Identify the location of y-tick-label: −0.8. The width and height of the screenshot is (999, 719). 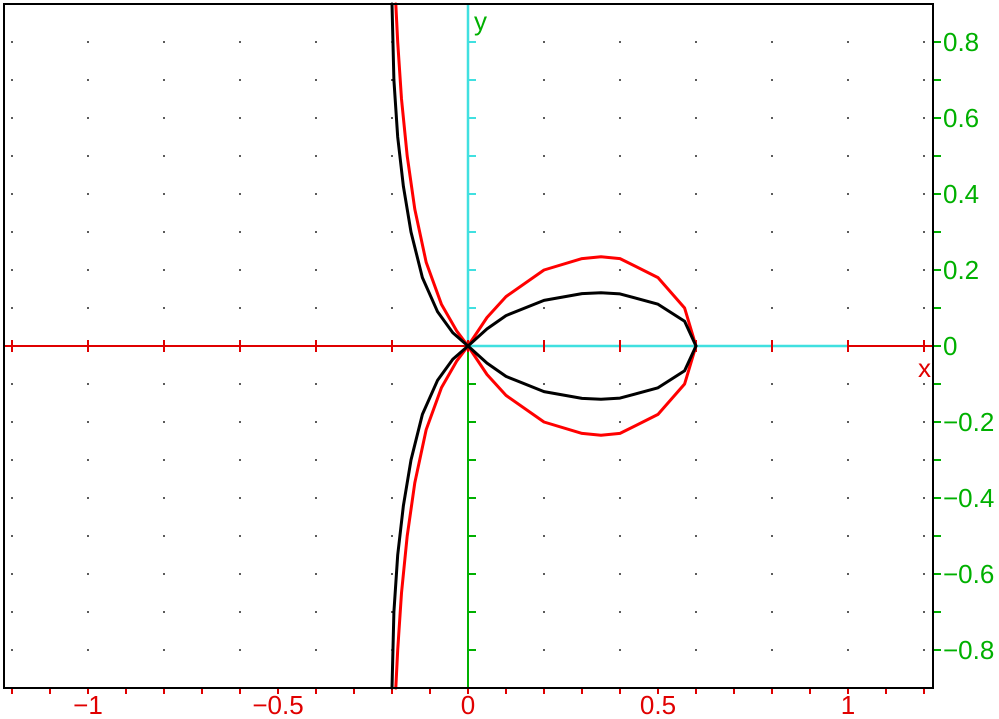
(968, 650).